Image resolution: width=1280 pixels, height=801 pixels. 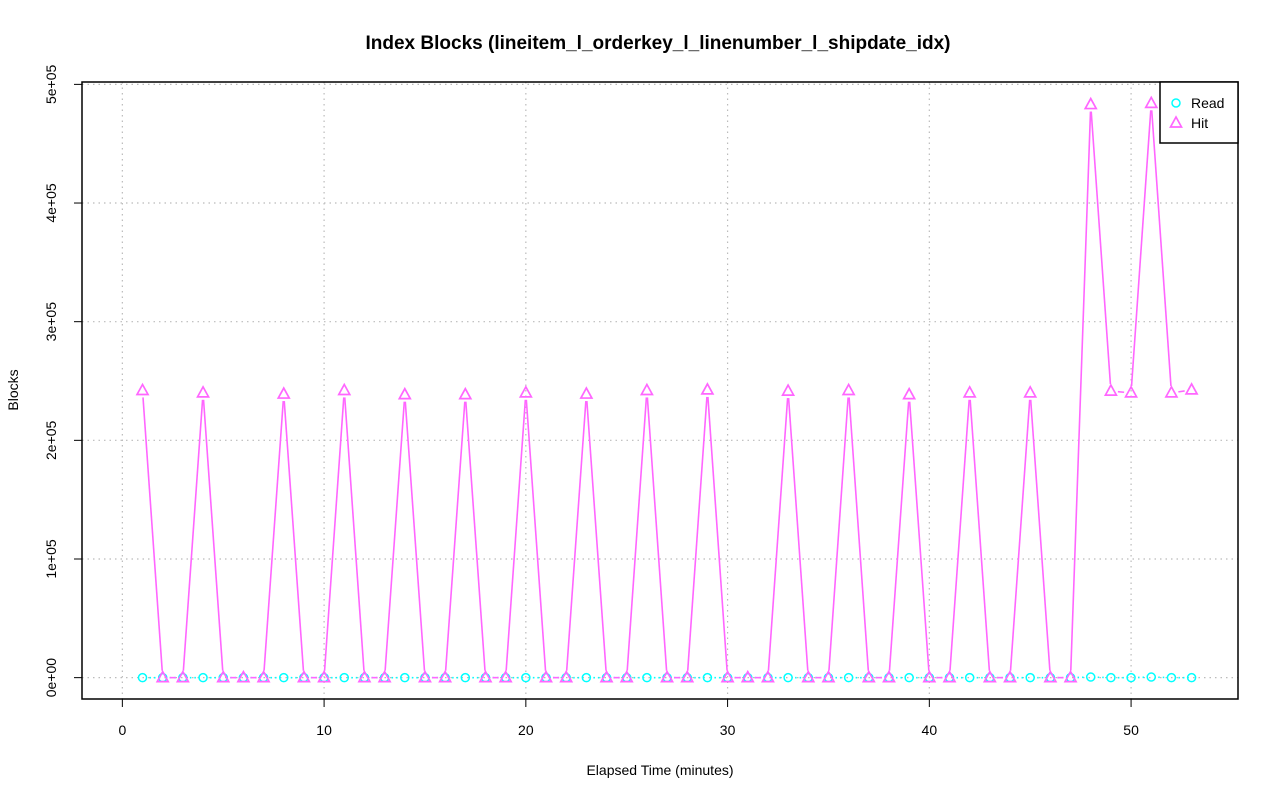 I want to click on x-tick-label: 30, so click(x=728, y=730).